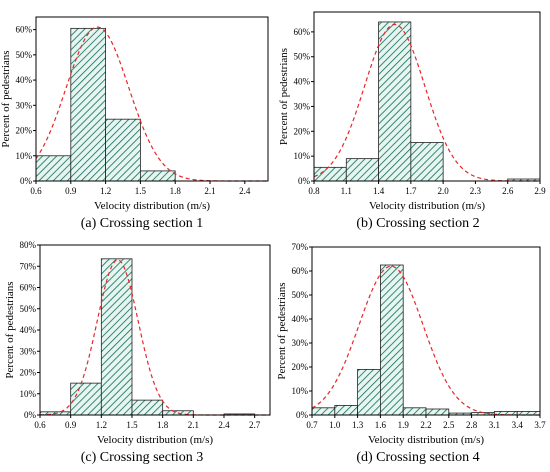 The image size is (550, 472). I want to click on x-tick-label: 2.7, so click(255, 425).